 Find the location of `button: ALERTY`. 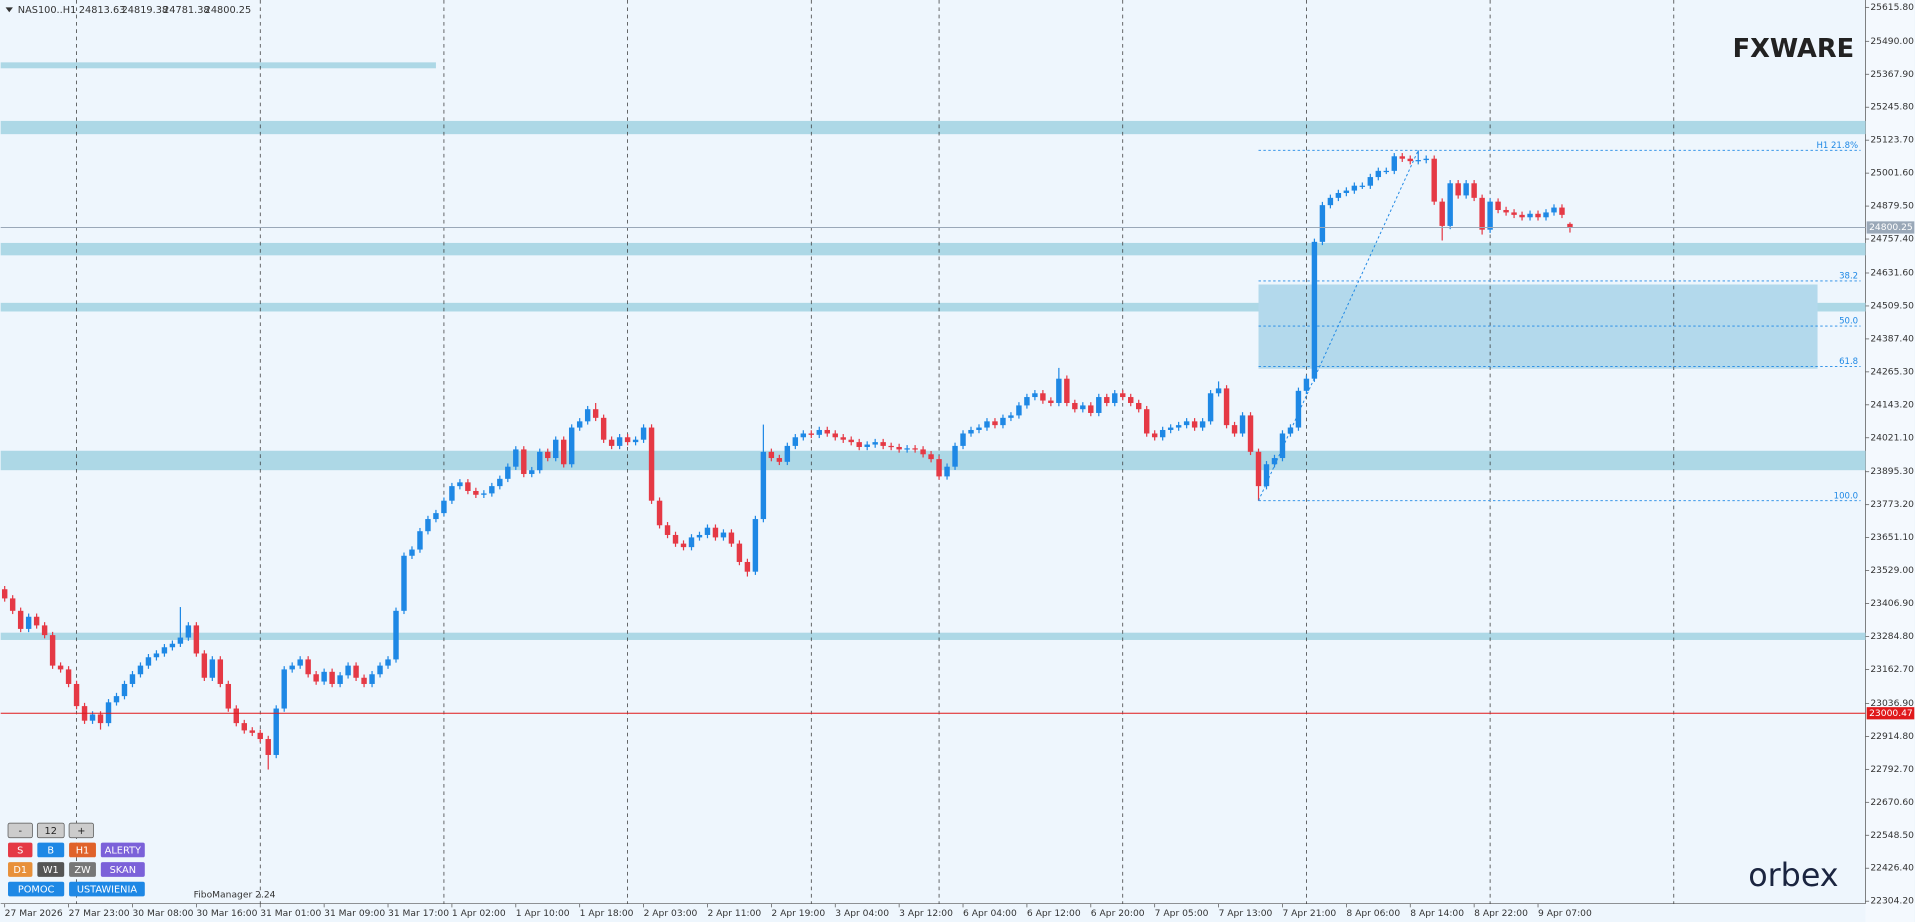

button: ALERTY is located at coordinates (122, 850).